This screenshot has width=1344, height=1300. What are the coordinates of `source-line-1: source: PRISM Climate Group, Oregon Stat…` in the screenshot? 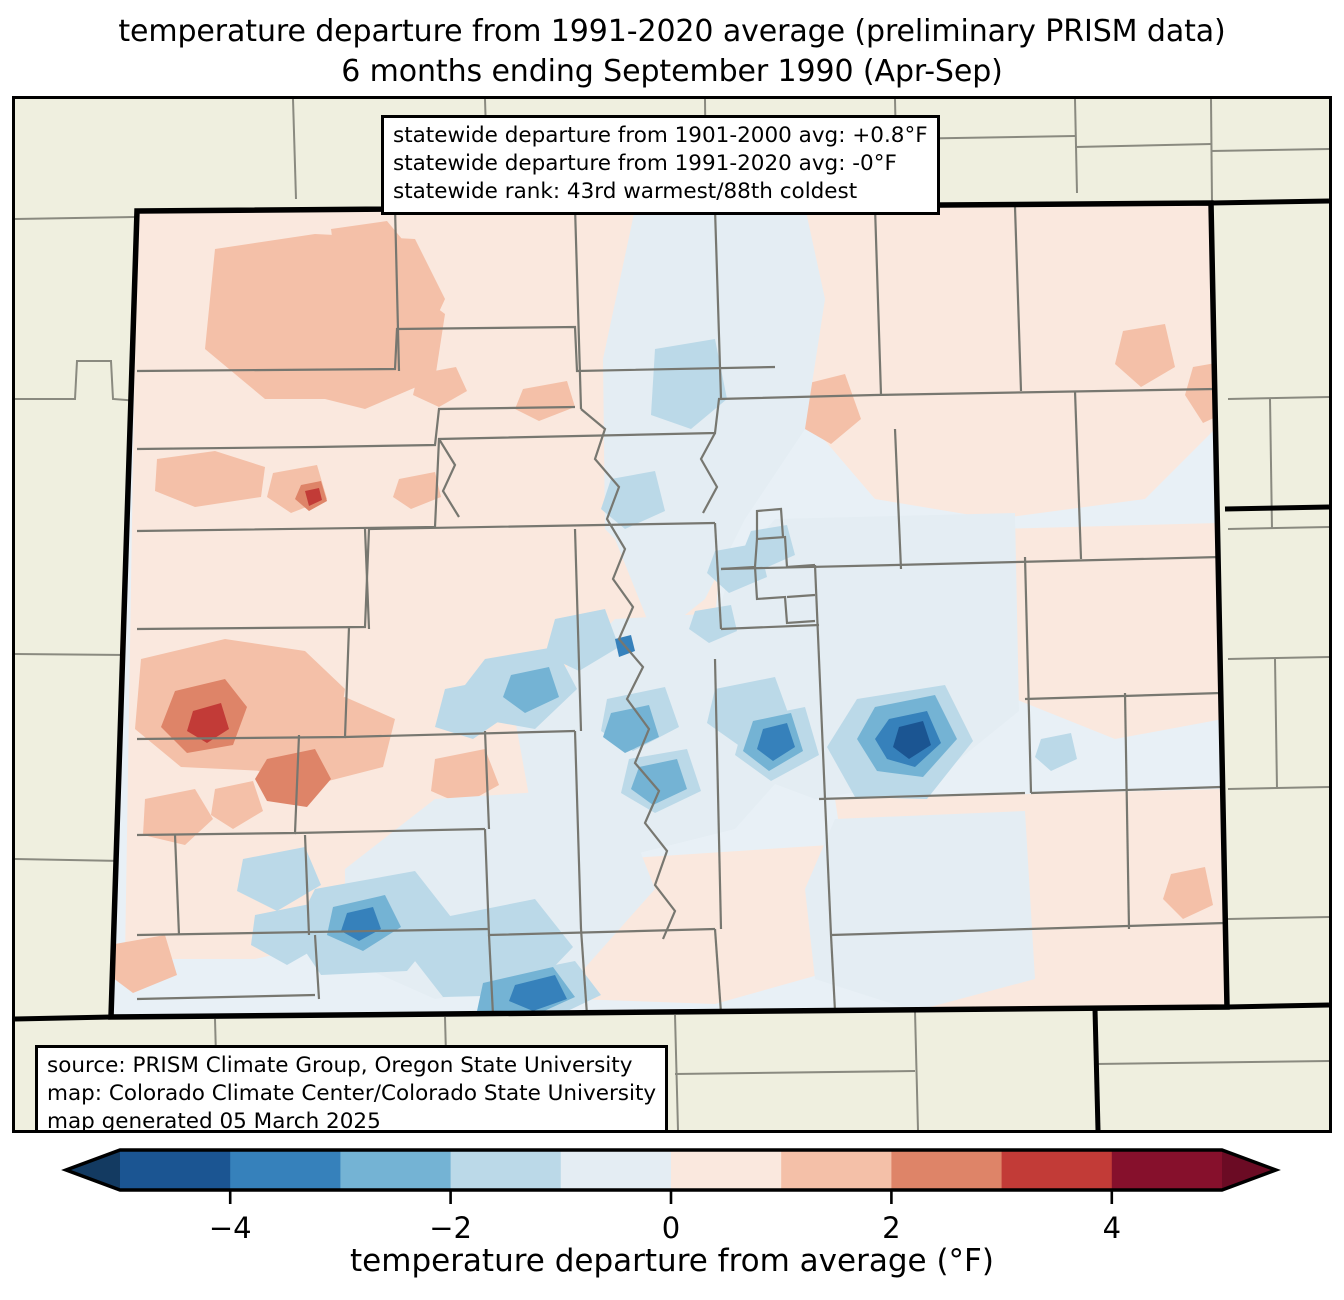 It's located at (340, 1065).